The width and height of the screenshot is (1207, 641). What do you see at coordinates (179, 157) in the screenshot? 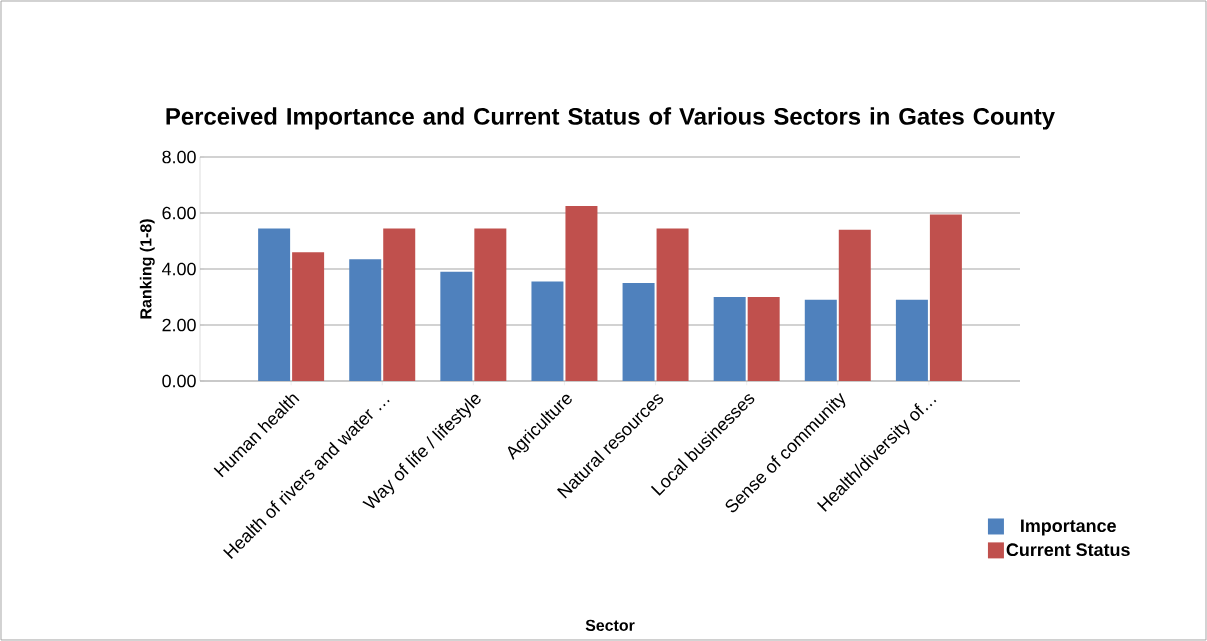
I see `y-tick-label: 8.00` at bounding box center [179, 157].